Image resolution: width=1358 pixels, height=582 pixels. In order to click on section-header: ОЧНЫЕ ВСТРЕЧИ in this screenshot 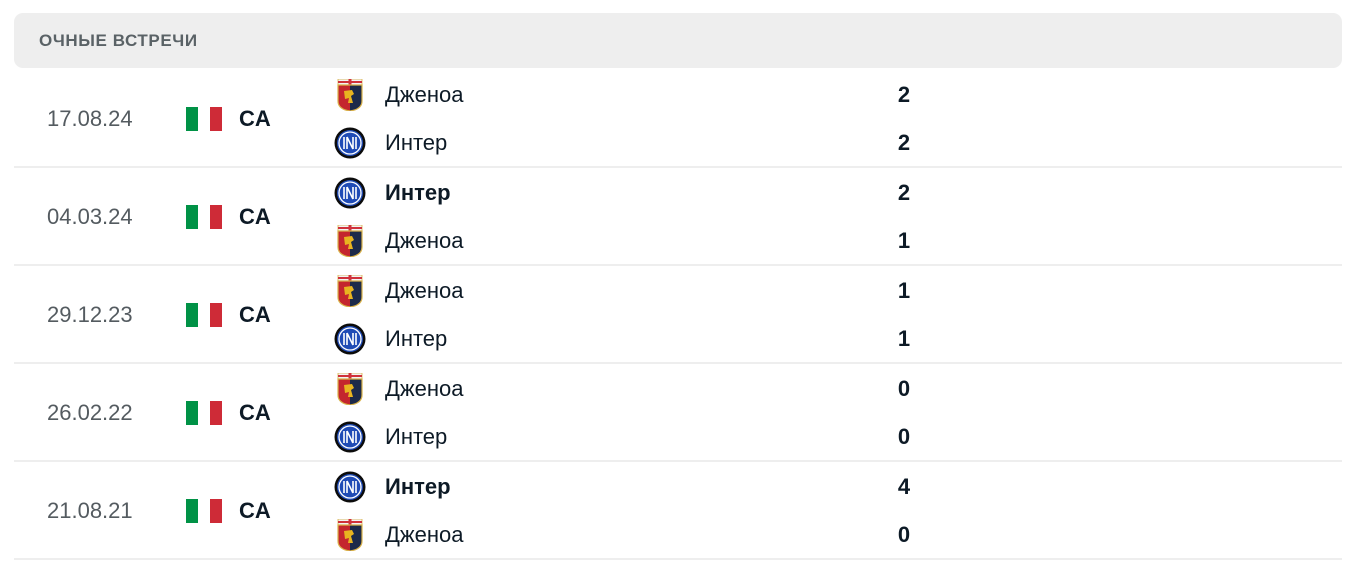, I will do `click(678, 40)`.